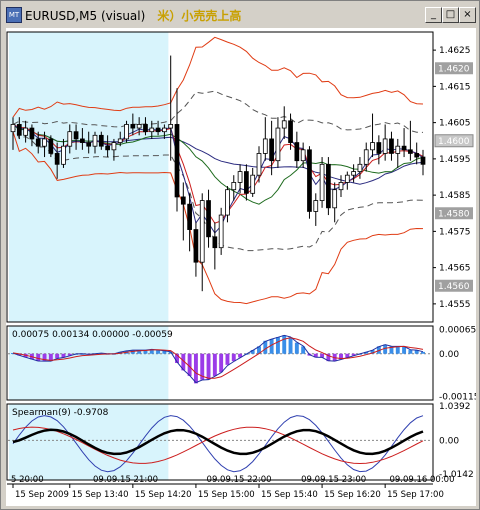 The height and width of the screenshot is (510, 480). Describe the element at coordinates (60, 413) in the screenshot. I see `spearman-header: Spearman(9) -0.9708` at that location.